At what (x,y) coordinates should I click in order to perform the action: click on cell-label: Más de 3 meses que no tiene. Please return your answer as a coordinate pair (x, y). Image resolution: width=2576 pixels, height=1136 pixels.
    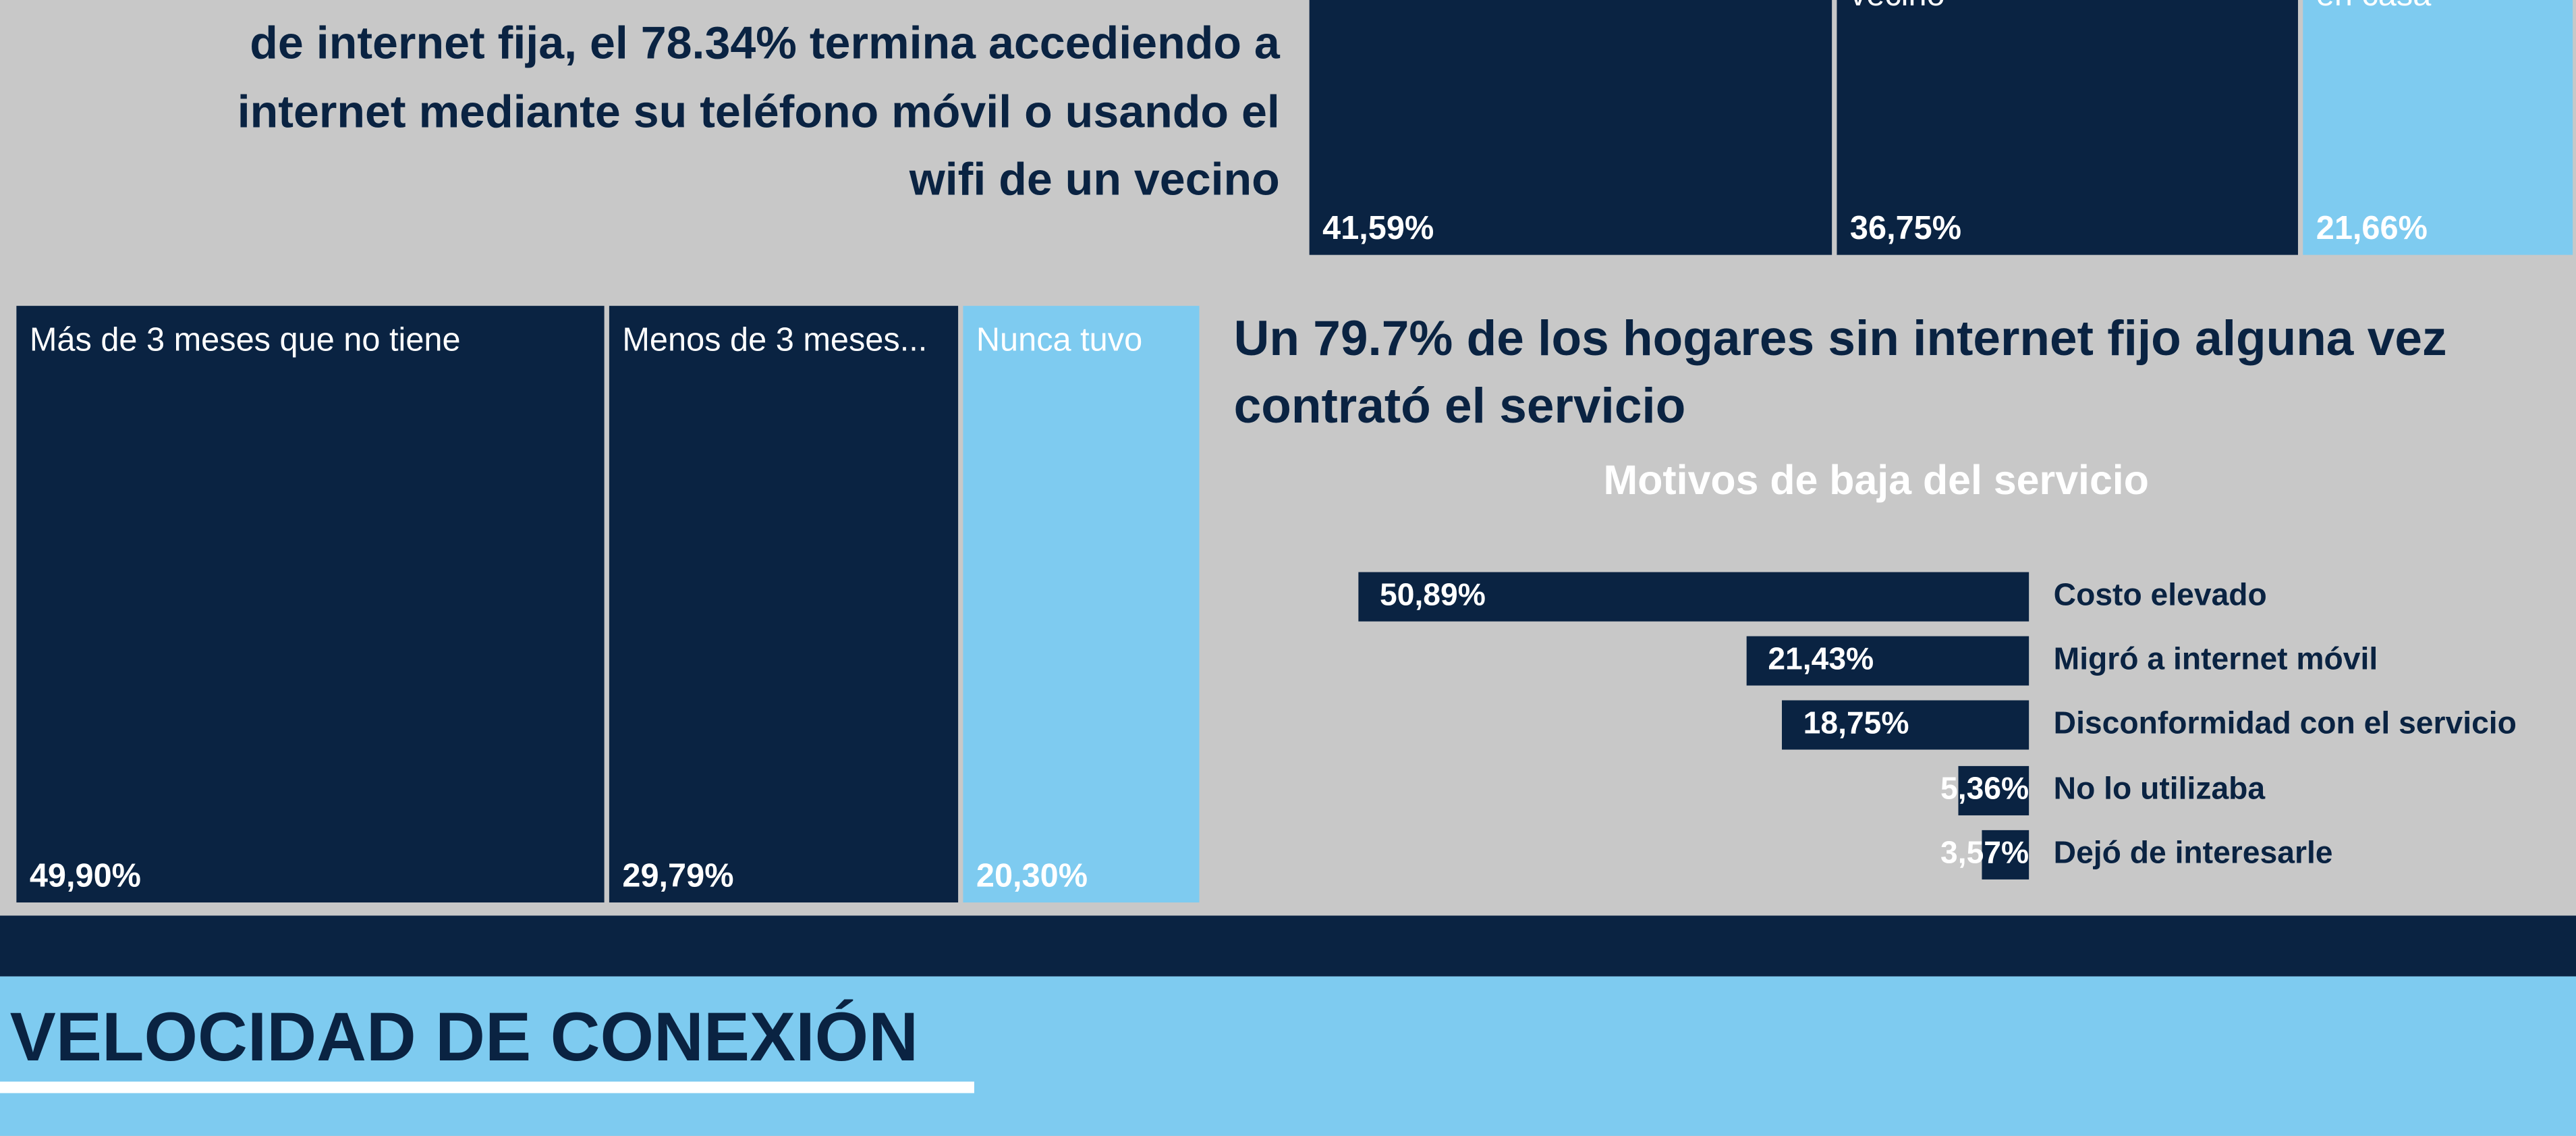
    Looking at the image, I should click on (245, 340).